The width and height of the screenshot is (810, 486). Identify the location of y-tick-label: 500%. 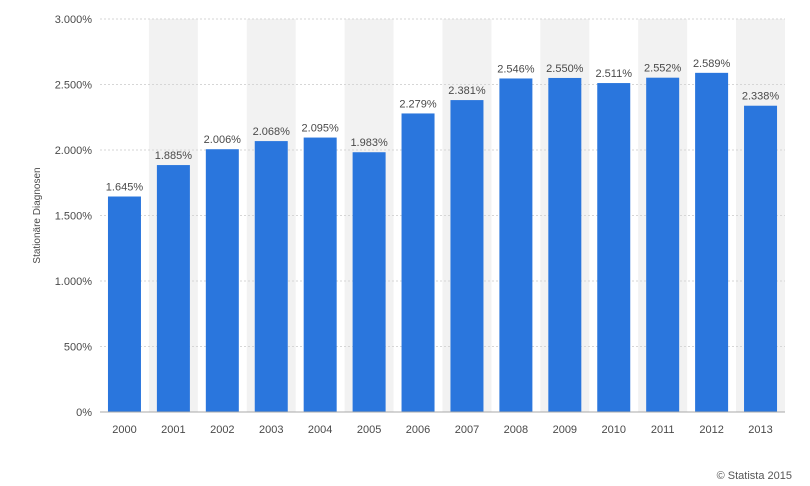
(78, 348).